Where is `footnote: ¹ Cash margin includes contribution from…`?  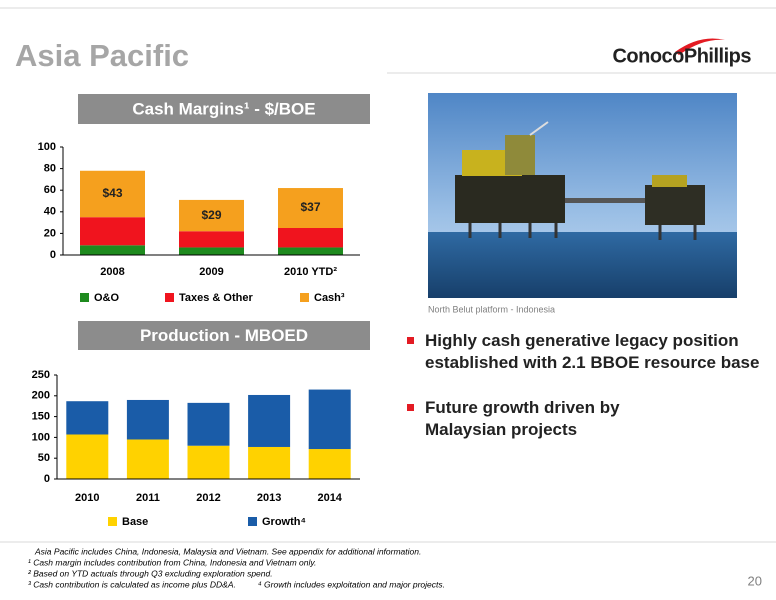
footnote: ¹ Cash margin includes contribution from… is located at coordinates (172, 562).